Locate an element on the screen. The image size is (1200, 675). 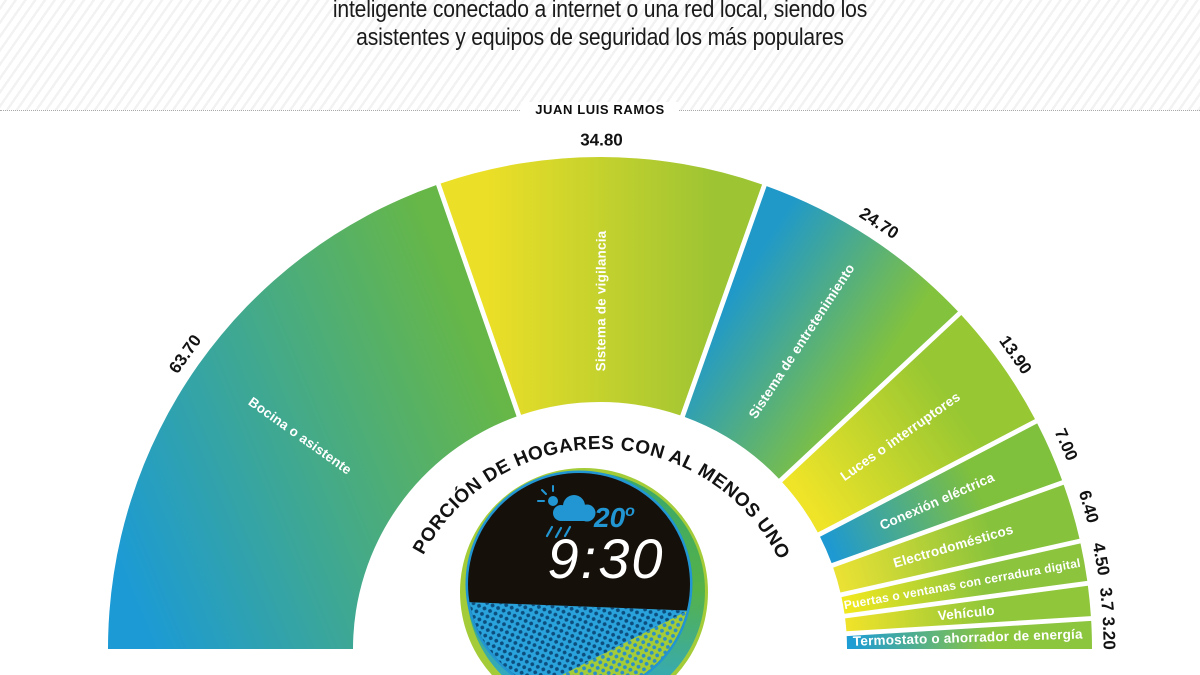
smart-clock-illustration: 20o 9:30 is located at coordinates (584, 571).